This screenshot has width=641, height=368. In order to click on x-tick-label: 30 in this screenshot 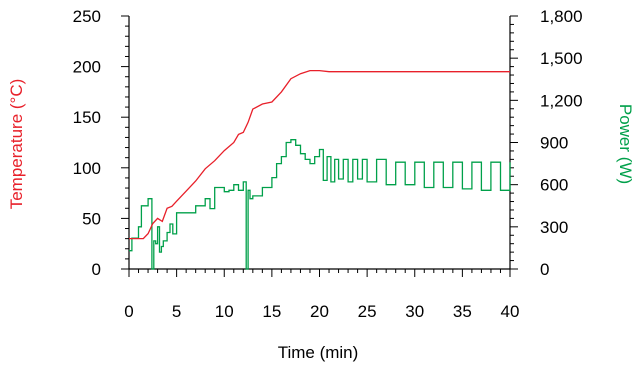, I will do `click(414, 311)`.